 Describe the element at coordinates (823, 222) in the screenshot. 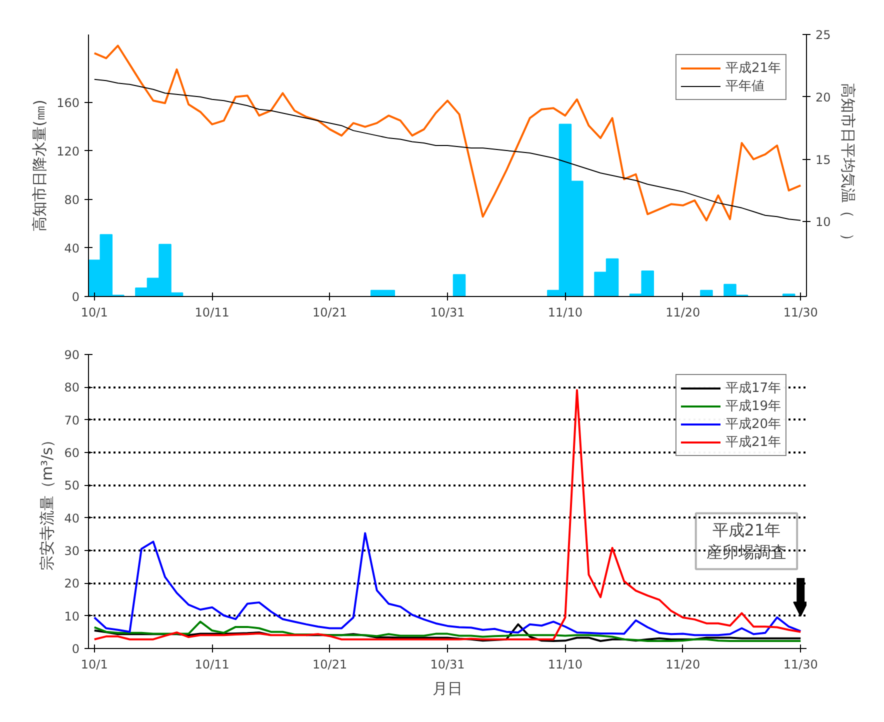

I see `y2-tick-label: 10` at that location.